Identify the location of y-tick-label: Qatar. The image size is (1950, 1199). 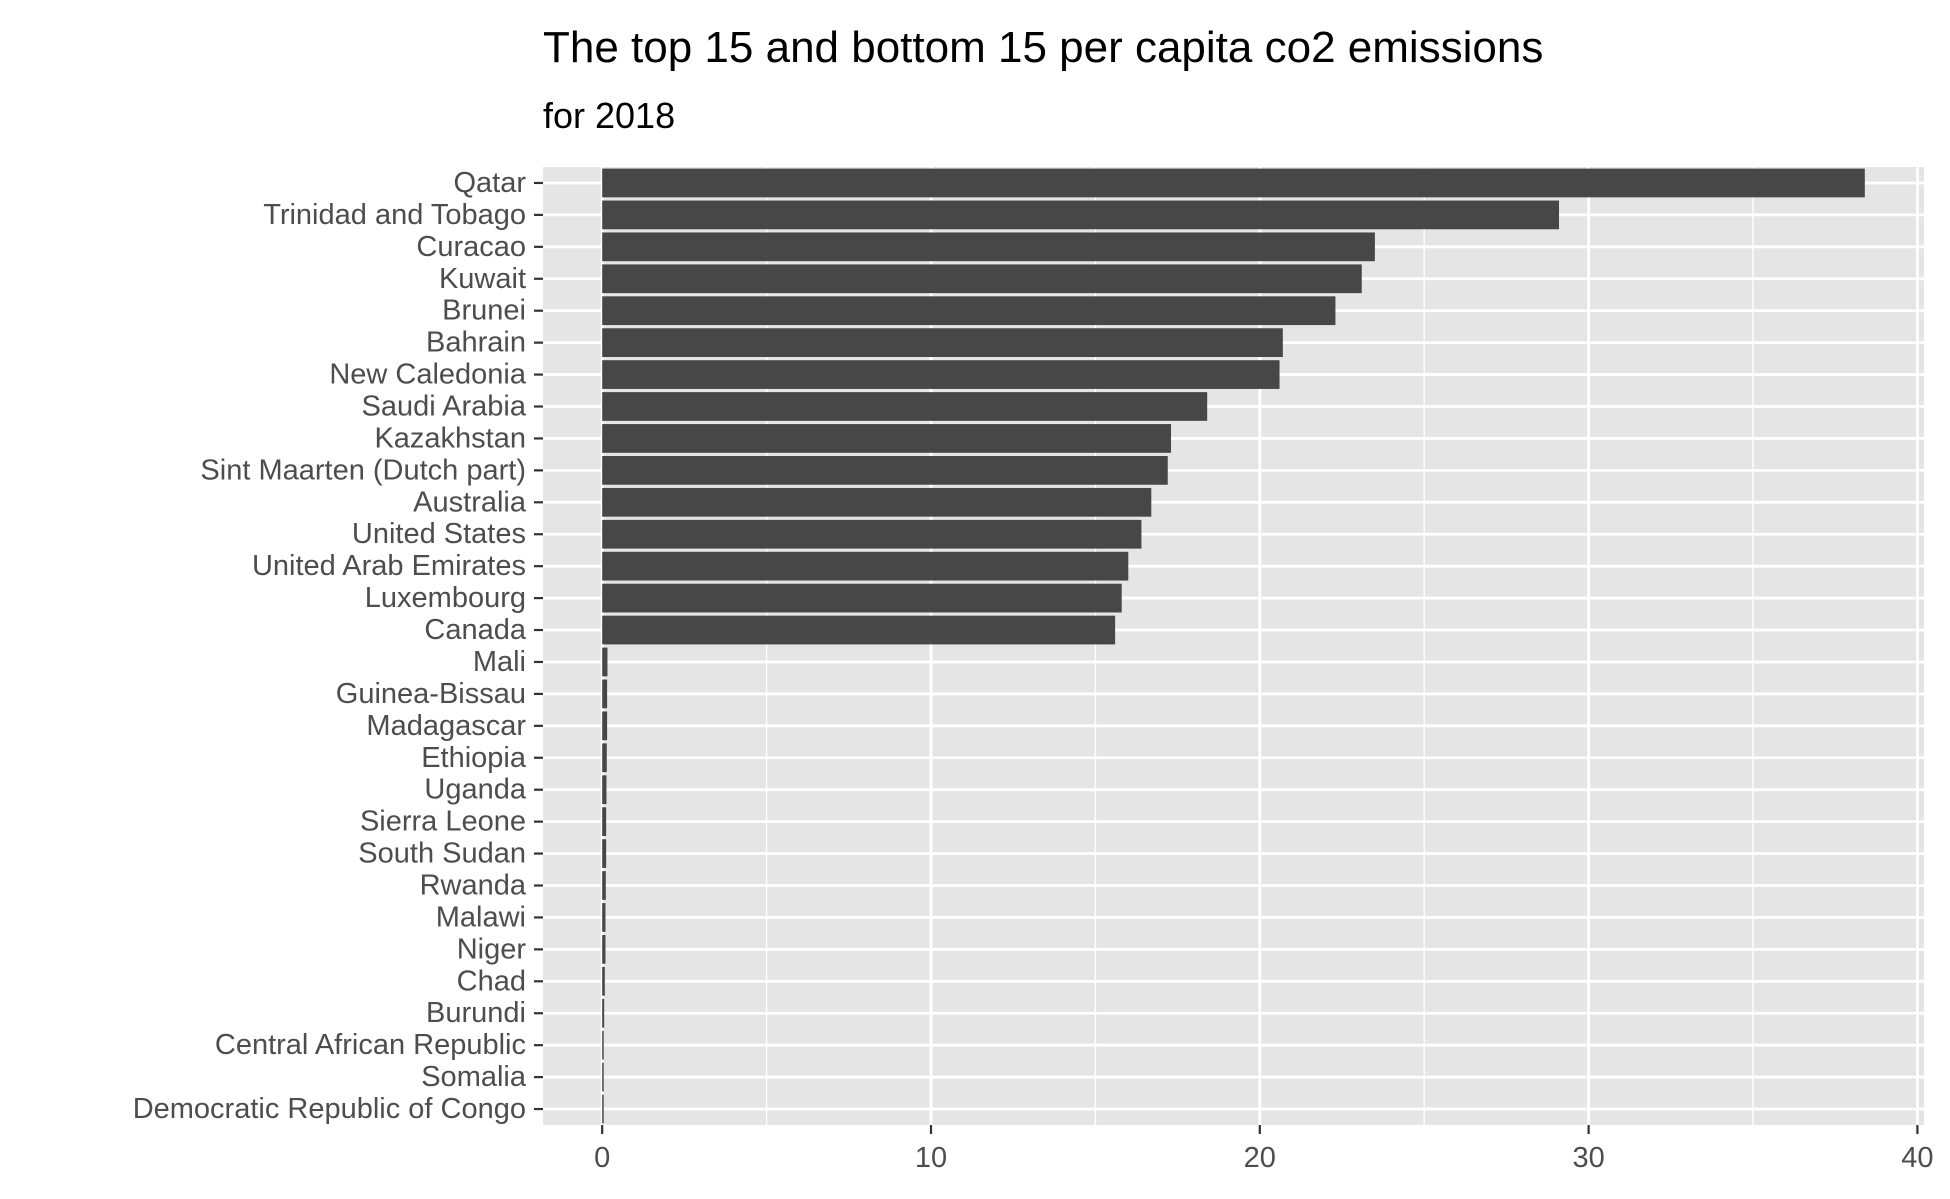
(489, 183).